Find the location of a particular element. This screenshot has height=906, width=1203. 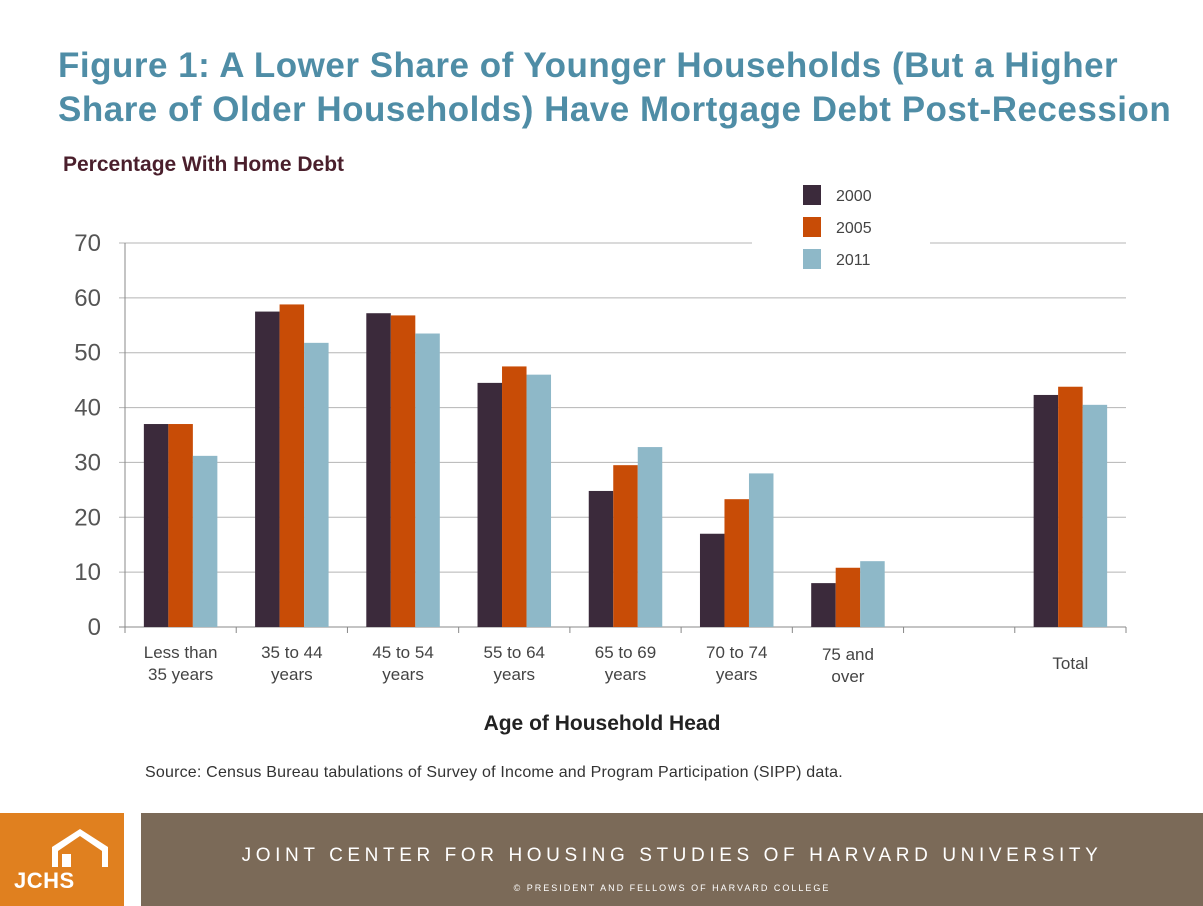

logo-text: JCHS is located at coordinates (44, 880).